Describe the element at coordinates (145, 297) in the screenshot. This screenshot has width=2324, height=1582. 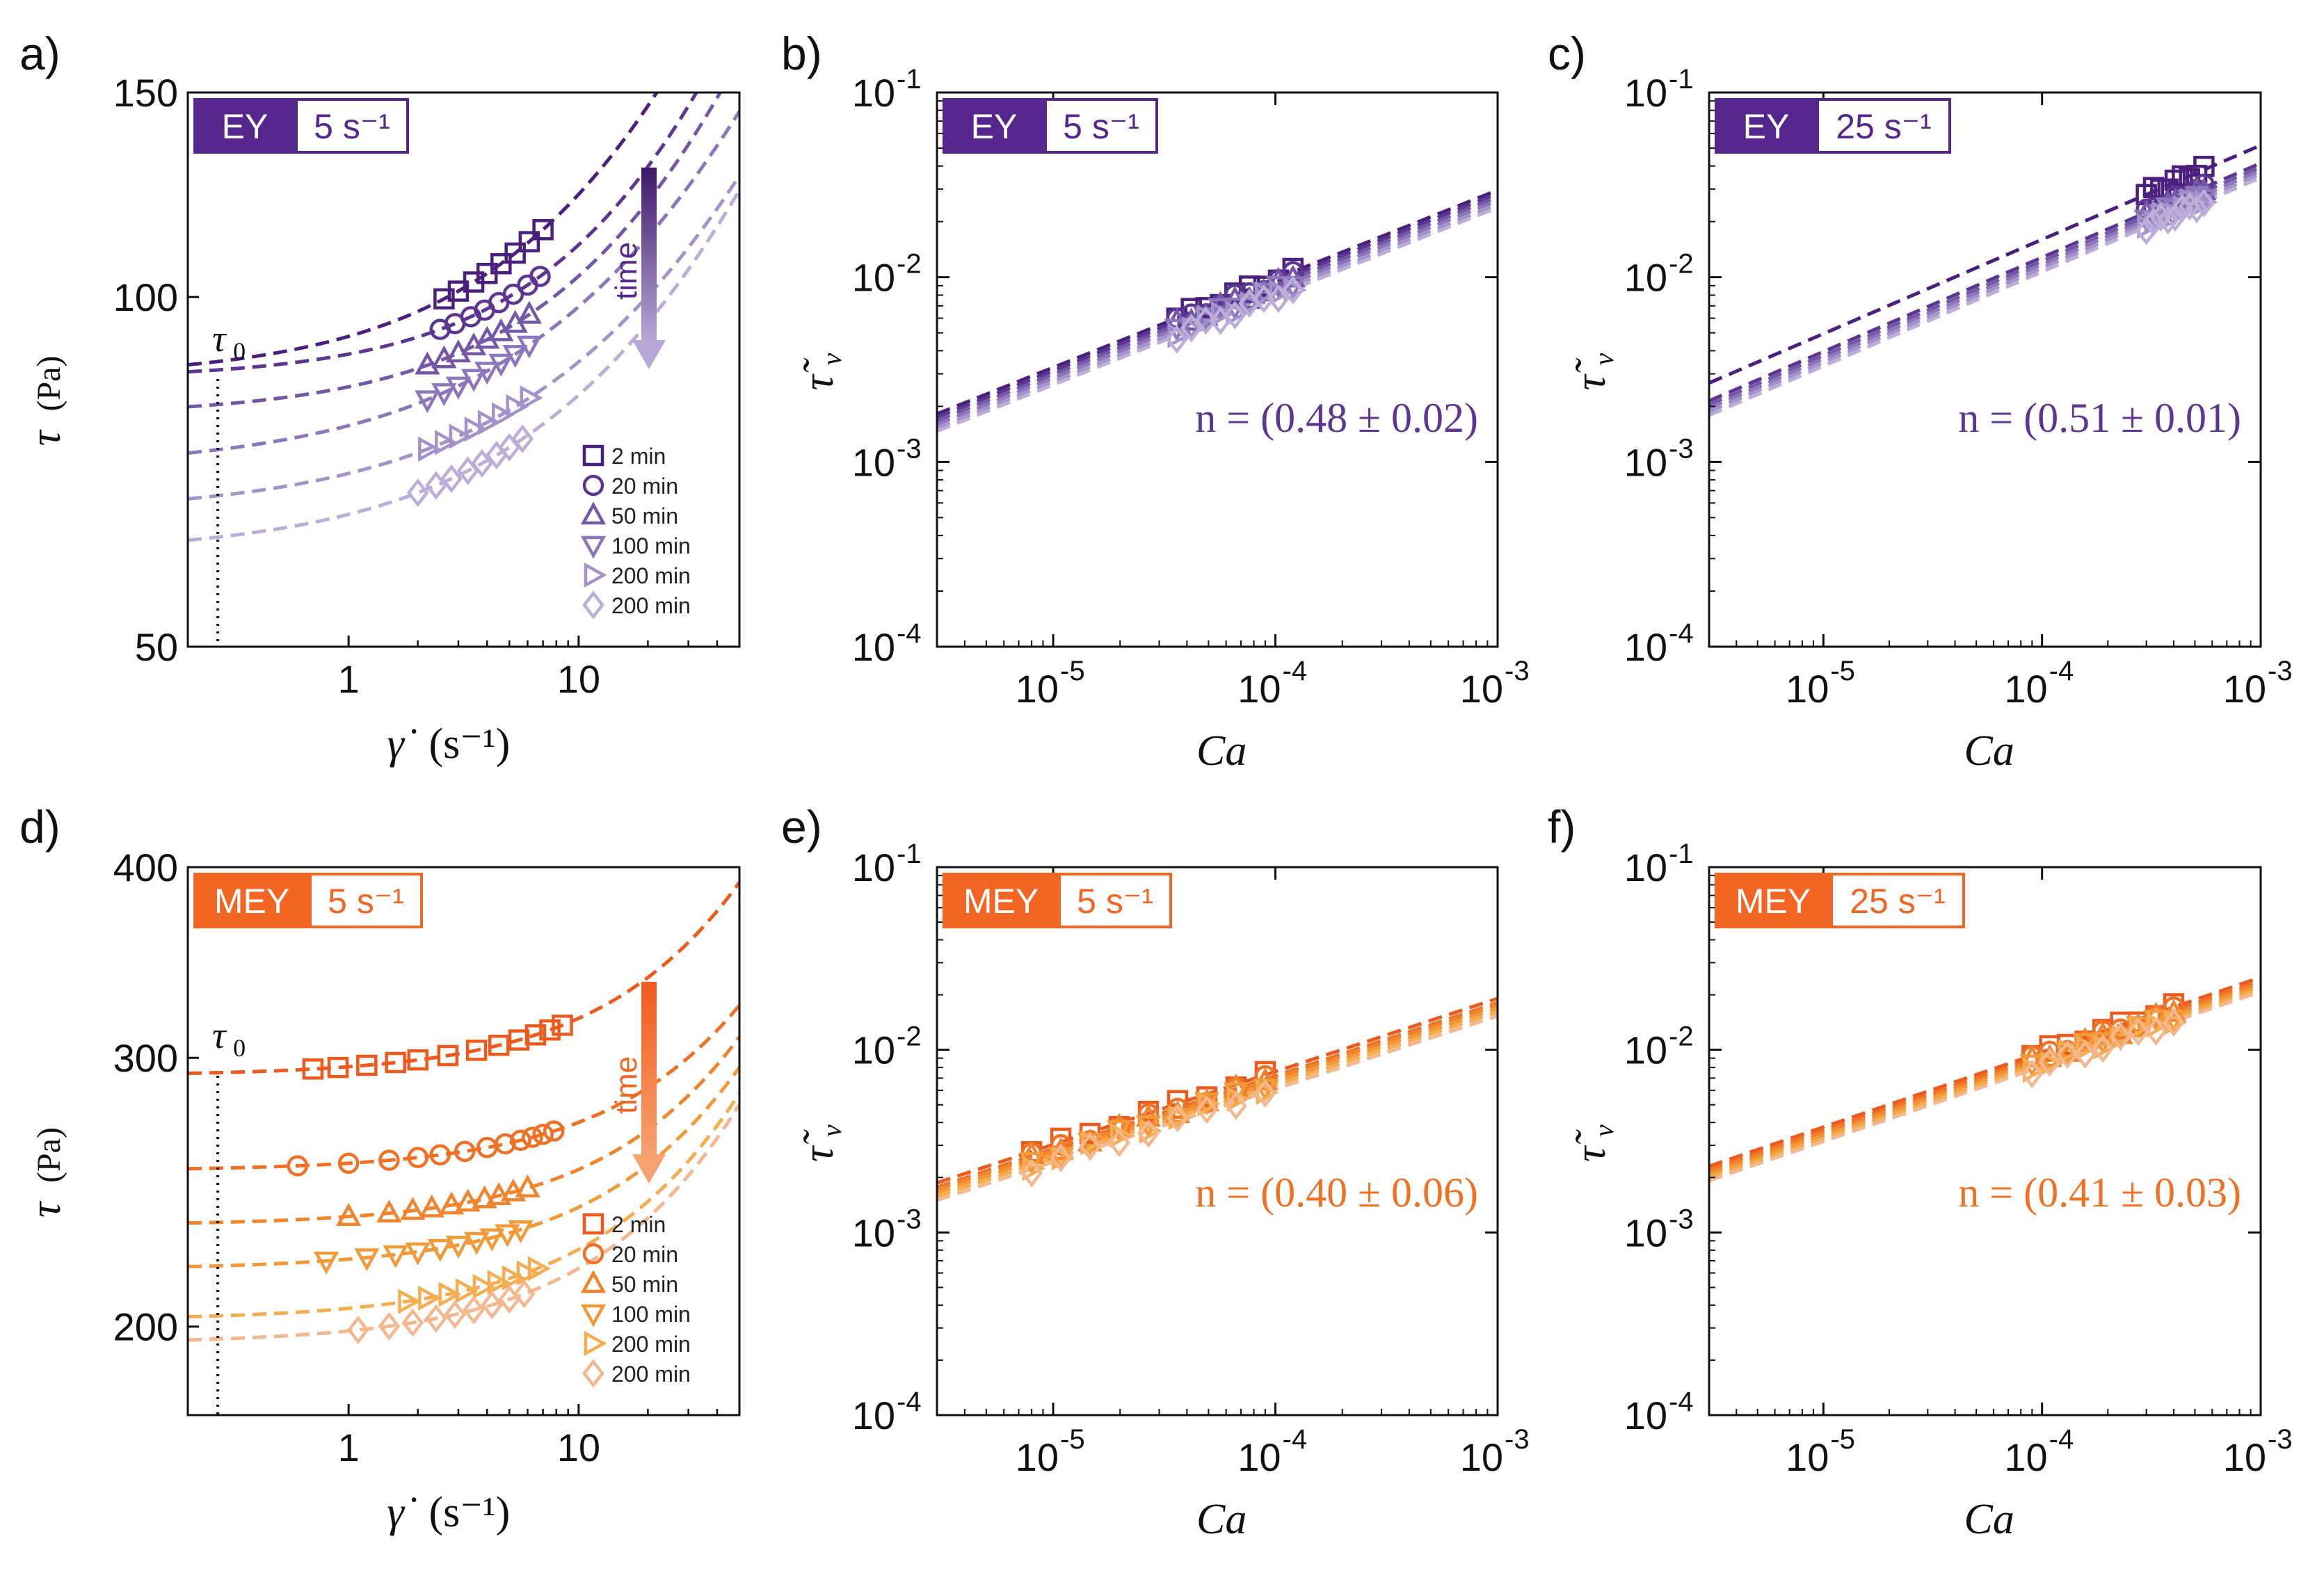
I see `y-tick-label: 100` at that location.